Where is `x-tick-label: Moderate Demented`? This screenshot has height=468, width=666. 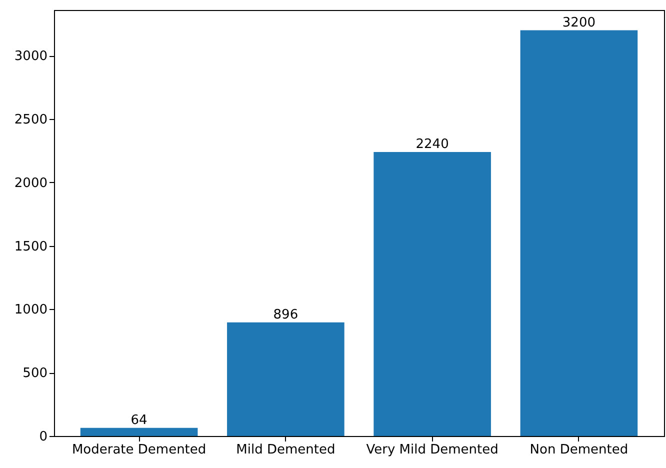 x-tick-label: Moderate Demented is located at coordinates (139, 450).